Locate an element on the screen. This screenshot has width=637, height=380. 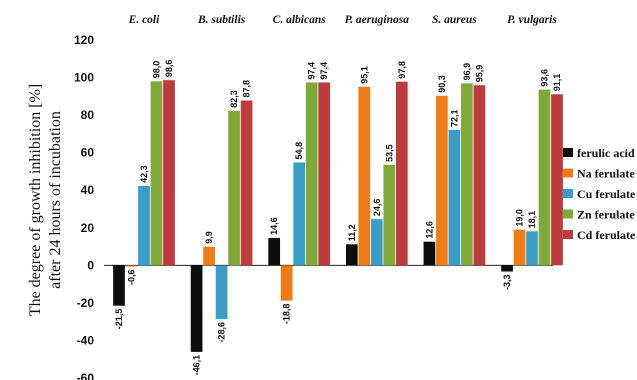
data-label: 93,6 is located at coordinates (545, 78).